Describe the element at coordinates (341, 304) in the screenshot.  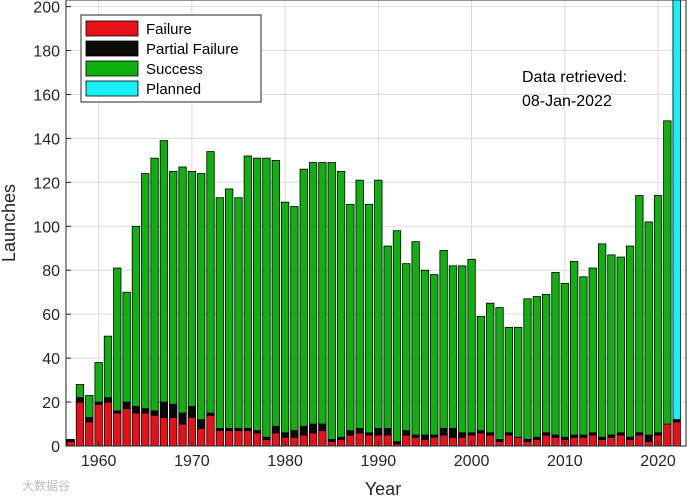
I see `bar-success-1986` at that location.